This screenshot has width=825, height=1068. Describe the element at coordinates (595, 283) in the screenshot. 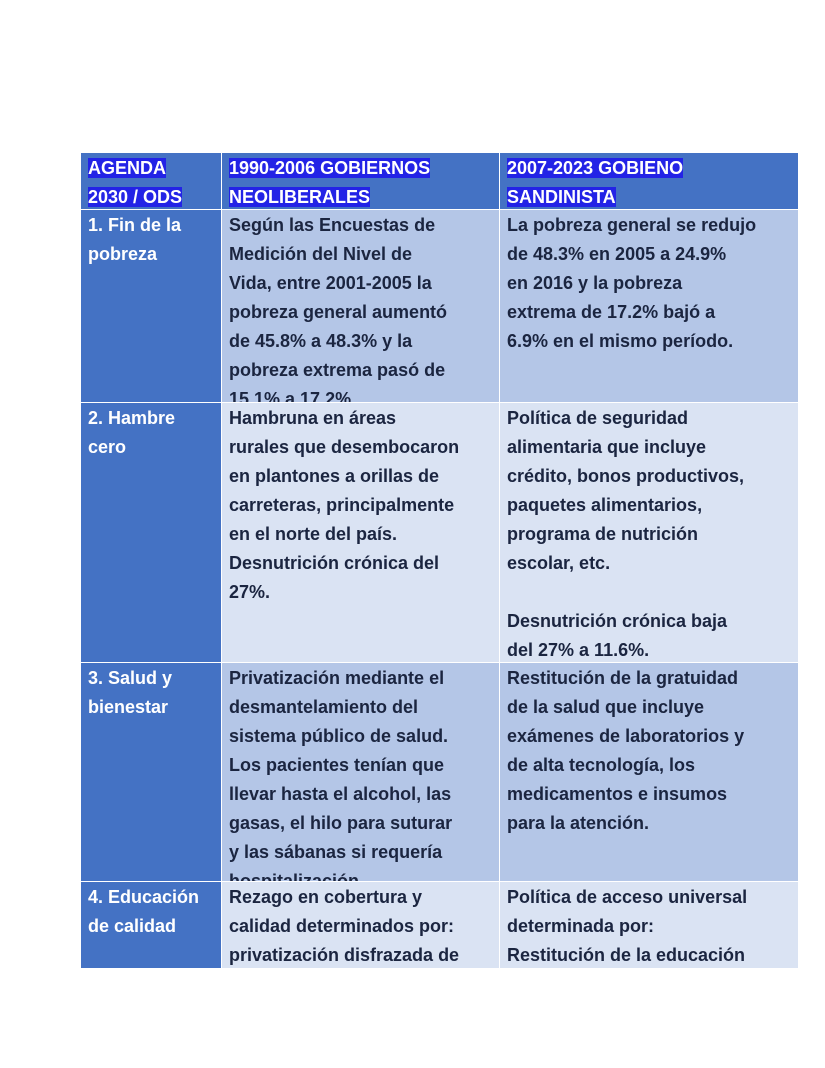

I see `text-line: en 2016 y la pobreza` at that location.